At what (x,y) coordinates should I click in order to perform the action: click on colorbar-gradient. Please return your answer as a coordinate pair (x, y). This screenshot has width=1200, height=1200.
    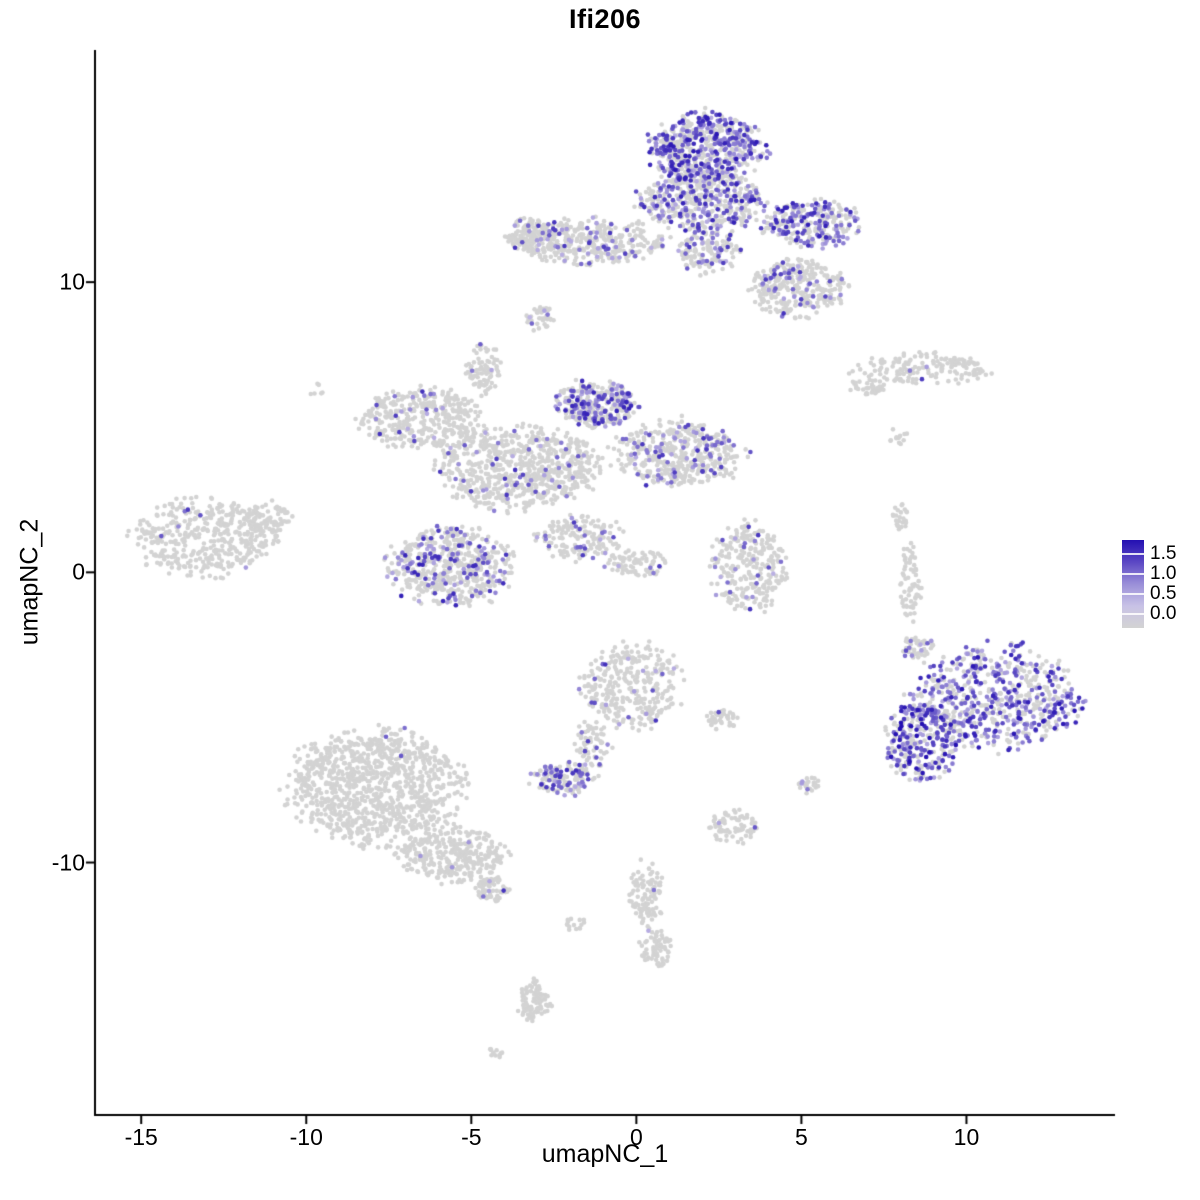
    Looking at the image, I should click on (1133, 584).